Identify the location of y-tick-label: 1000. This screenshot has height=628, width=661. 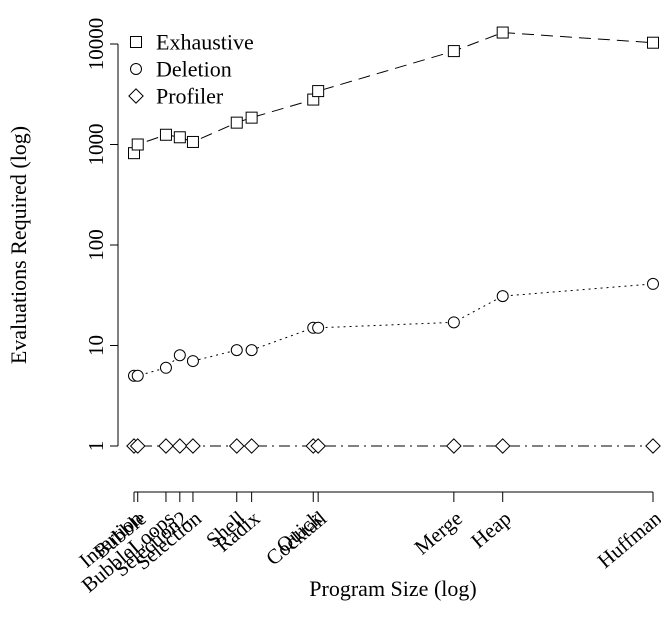
(96, 145).